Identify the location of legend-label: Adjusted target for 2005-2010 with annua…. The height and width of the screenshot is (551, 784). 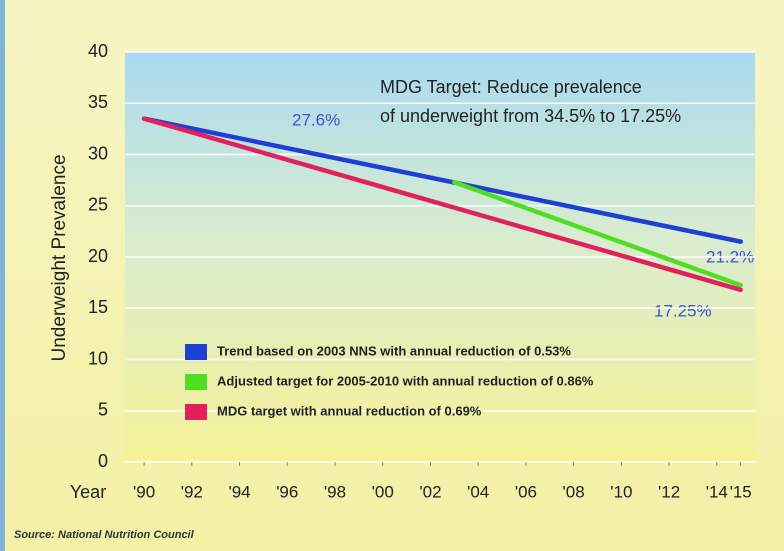
(405, 380).